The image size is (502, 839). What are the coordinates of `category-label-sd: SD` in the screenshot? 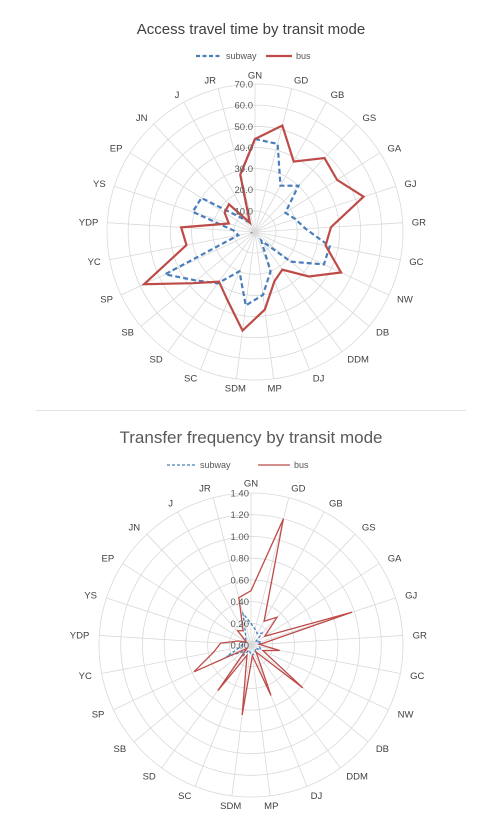 It's located at (149, 777).